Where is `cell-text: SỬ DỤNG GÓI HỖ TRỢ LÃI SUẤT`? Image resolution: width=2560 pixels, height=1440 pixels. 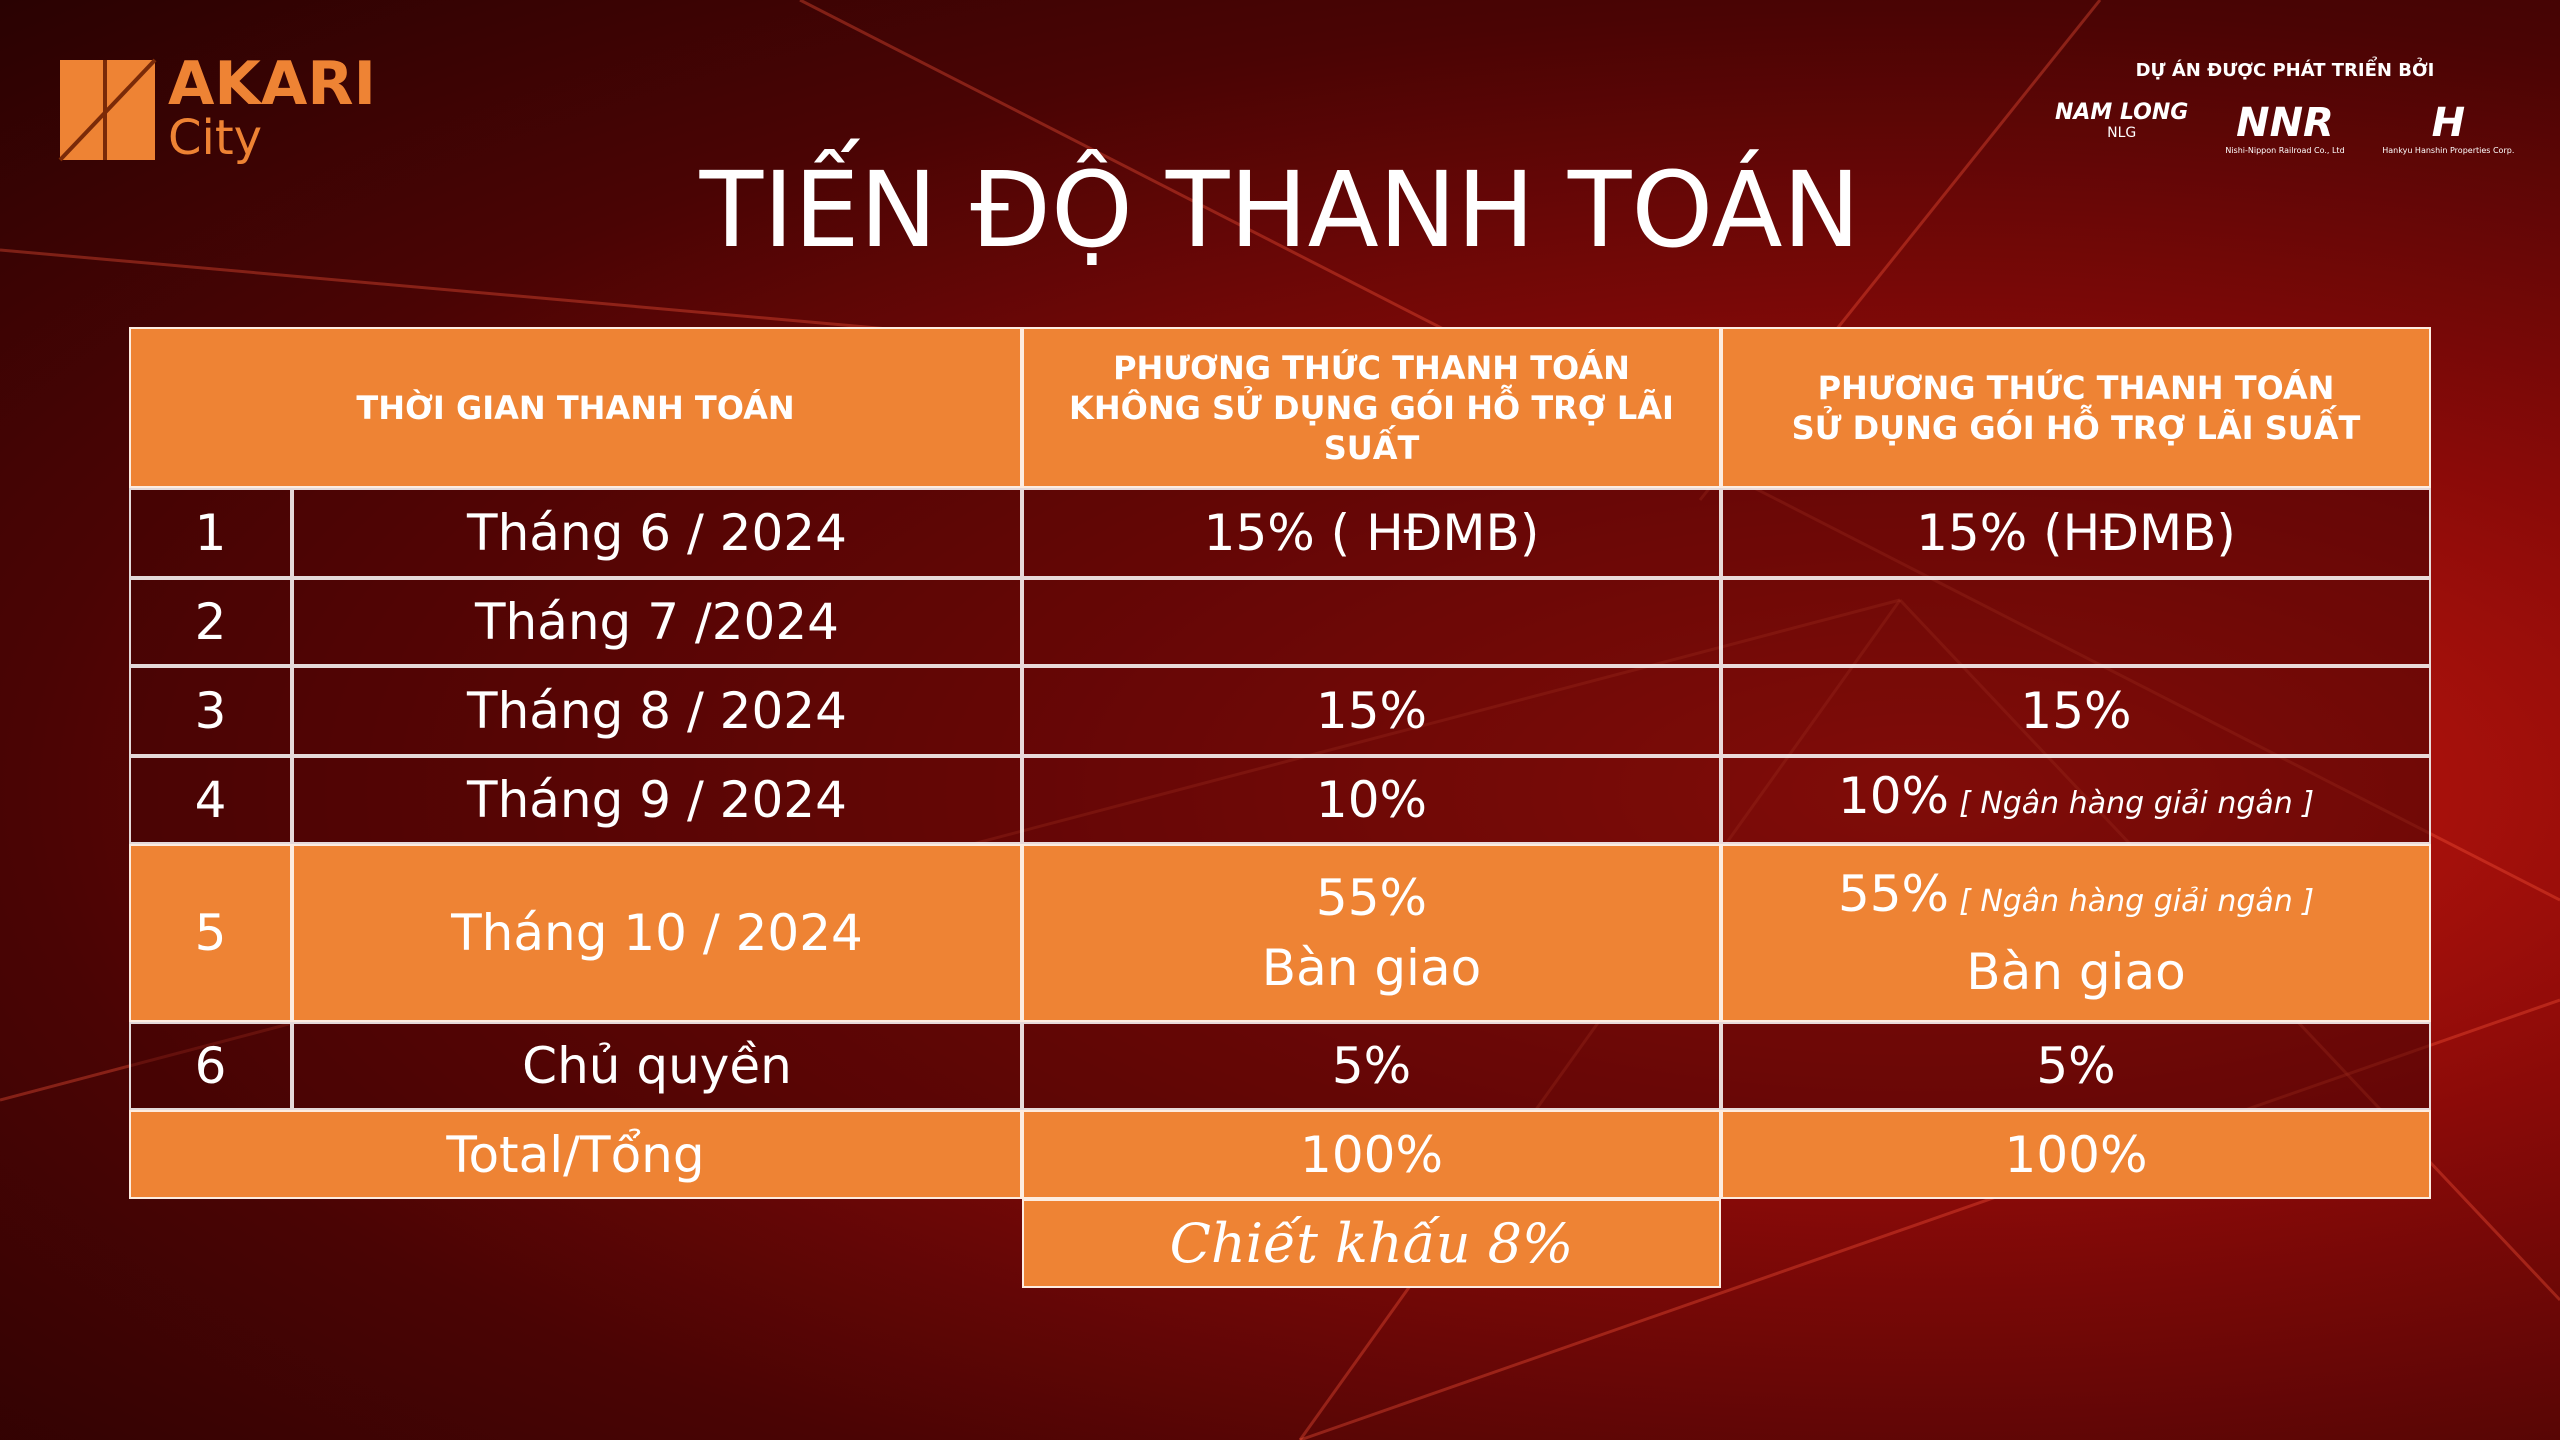 cell-text: SỬ DỤNG GÓI HỖ TRỢ LÃI SUẤT is located at coordinates (2076, 427).